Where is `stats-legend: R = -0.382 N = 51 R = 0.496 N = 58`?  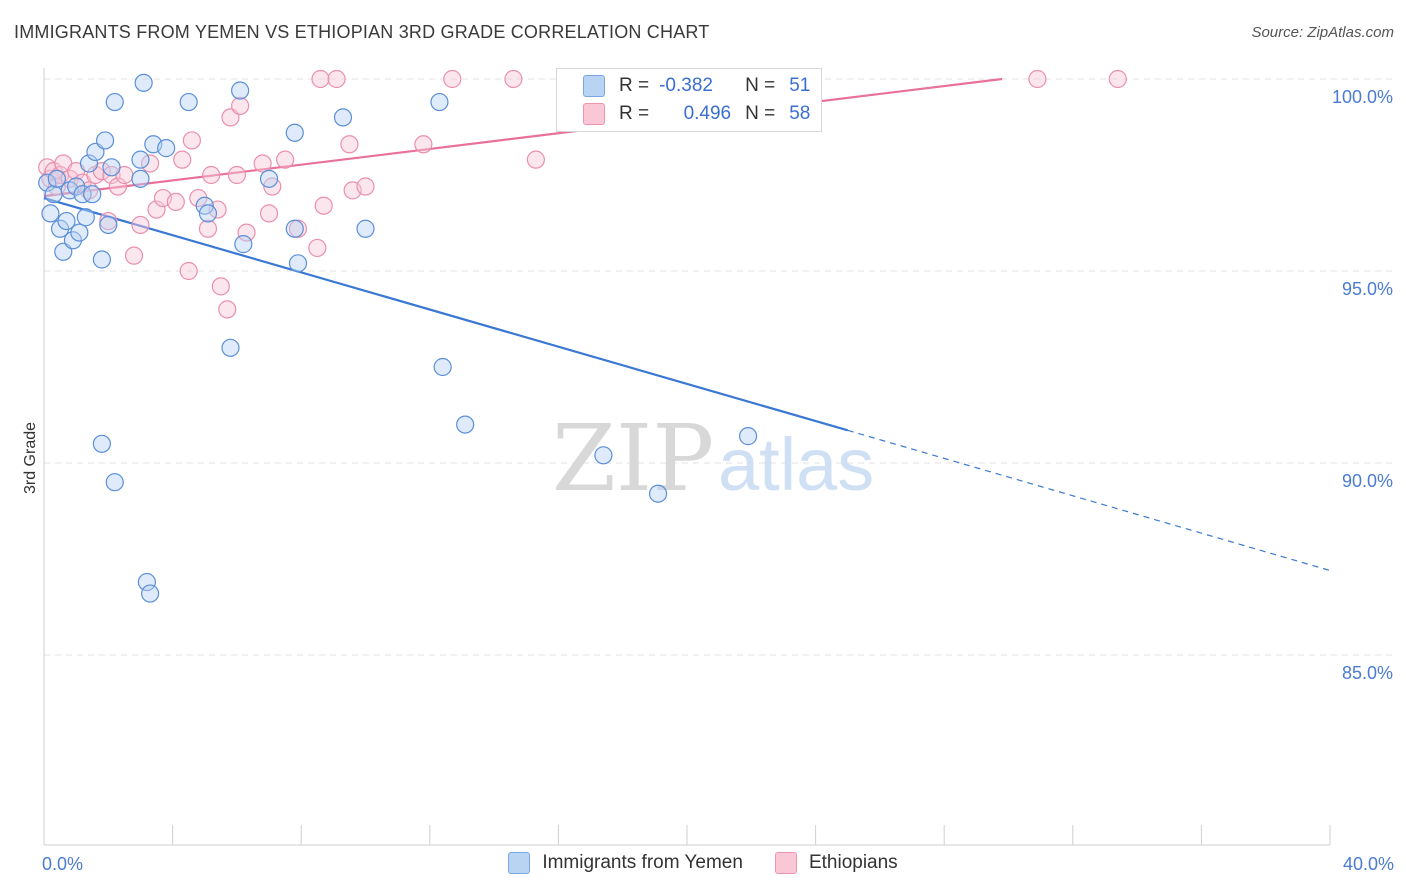 stats-legend: R = -0.382 N = 51 R = 0.496 N = 58 is located at coordinates (689, 100).